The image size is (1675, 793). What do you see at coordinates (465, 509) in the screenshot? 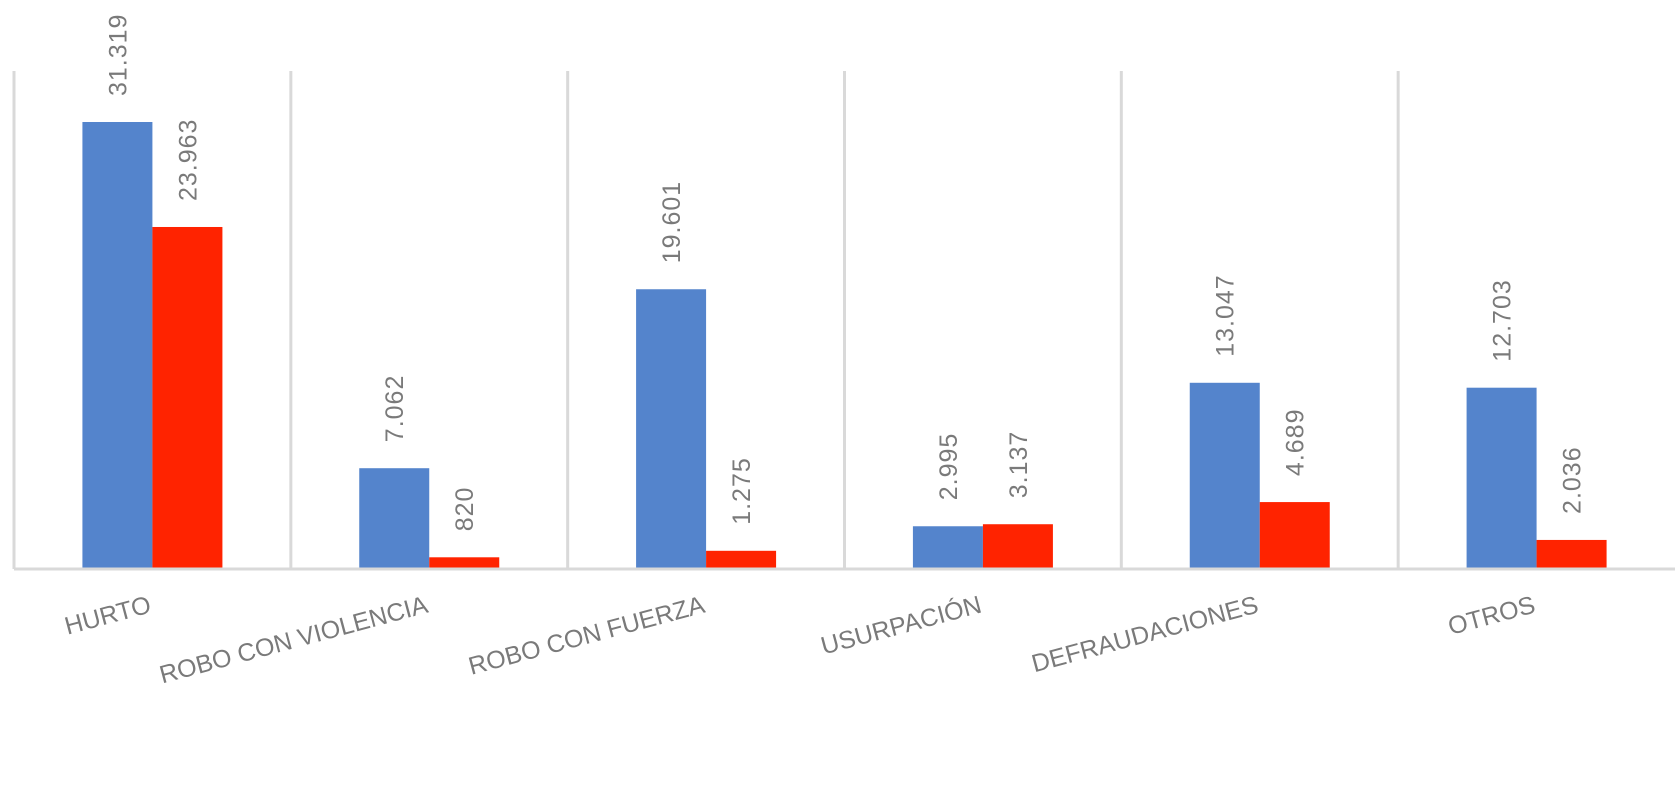
I see `data-label: 820` at bounding box center [465, 509].